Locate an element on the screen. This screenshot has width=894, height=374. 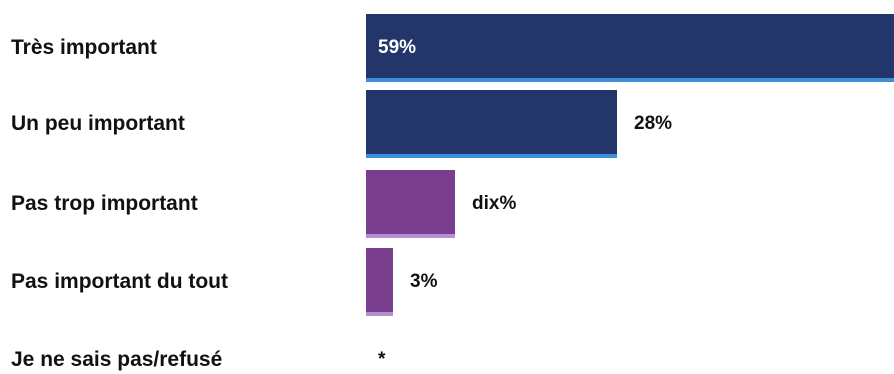
category-label: Pas important du tout is located at coordinates (119, 281).